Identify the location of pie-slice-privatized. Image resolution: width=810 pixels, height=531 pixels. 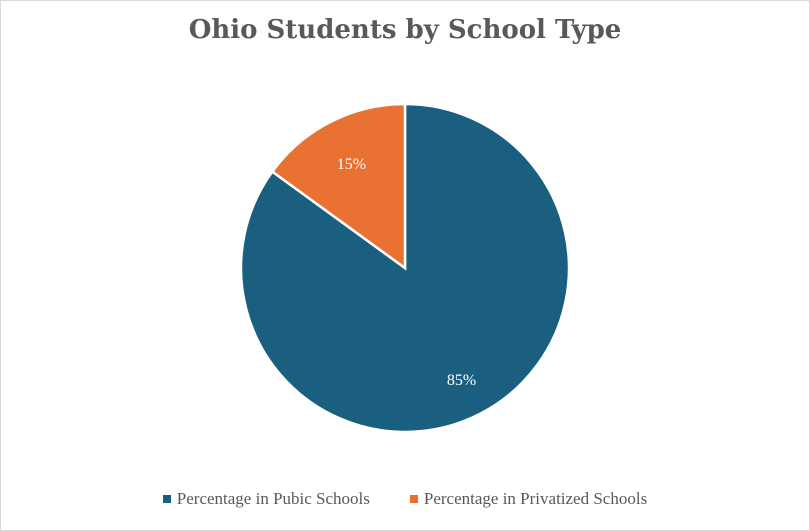
(338, 186).